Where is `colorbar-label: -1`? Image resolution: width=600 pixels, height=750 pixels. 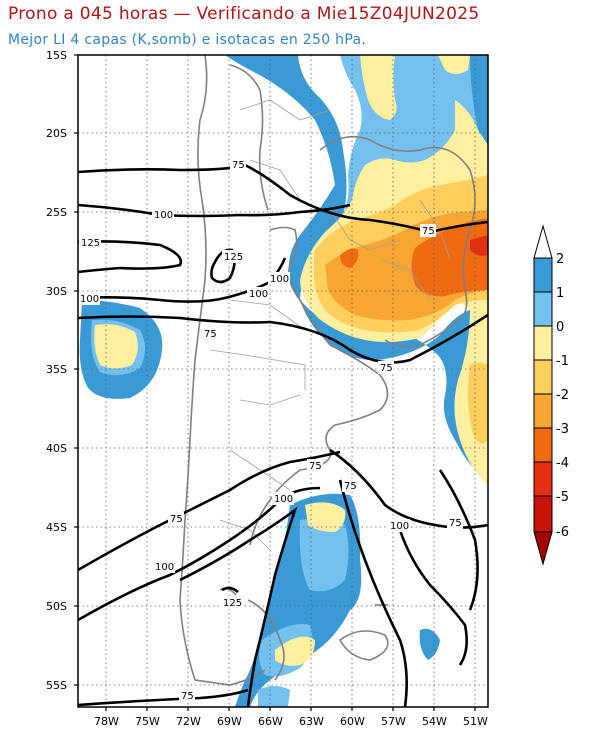
colorbar-label: -1 is located at coordinates (562, 361).